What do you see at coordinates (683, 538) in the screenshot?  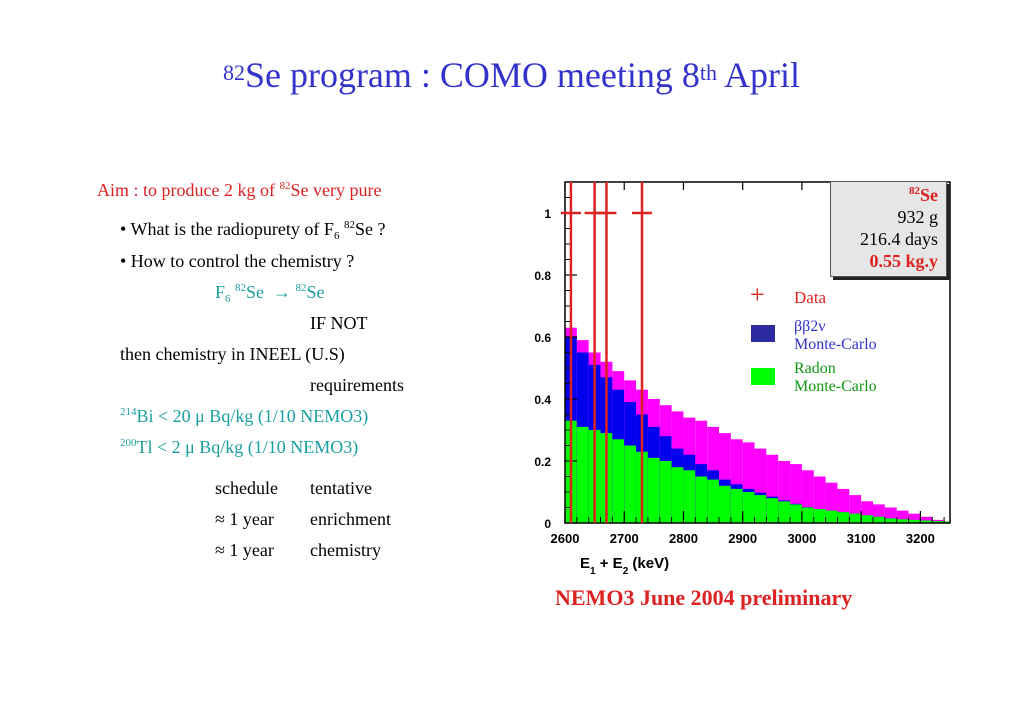 I see `x-tick-label: 2800` at bounding box center [683, 538].